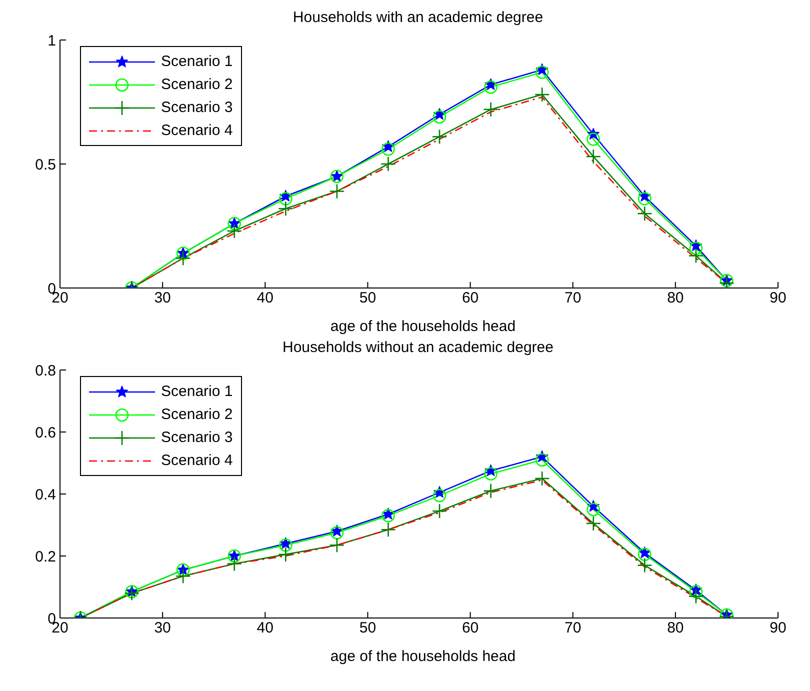  What do you see at coordinates (45, 371) in the screenshot?
I see `y-tick-label: 0.8` at bounding box center [45, 371].